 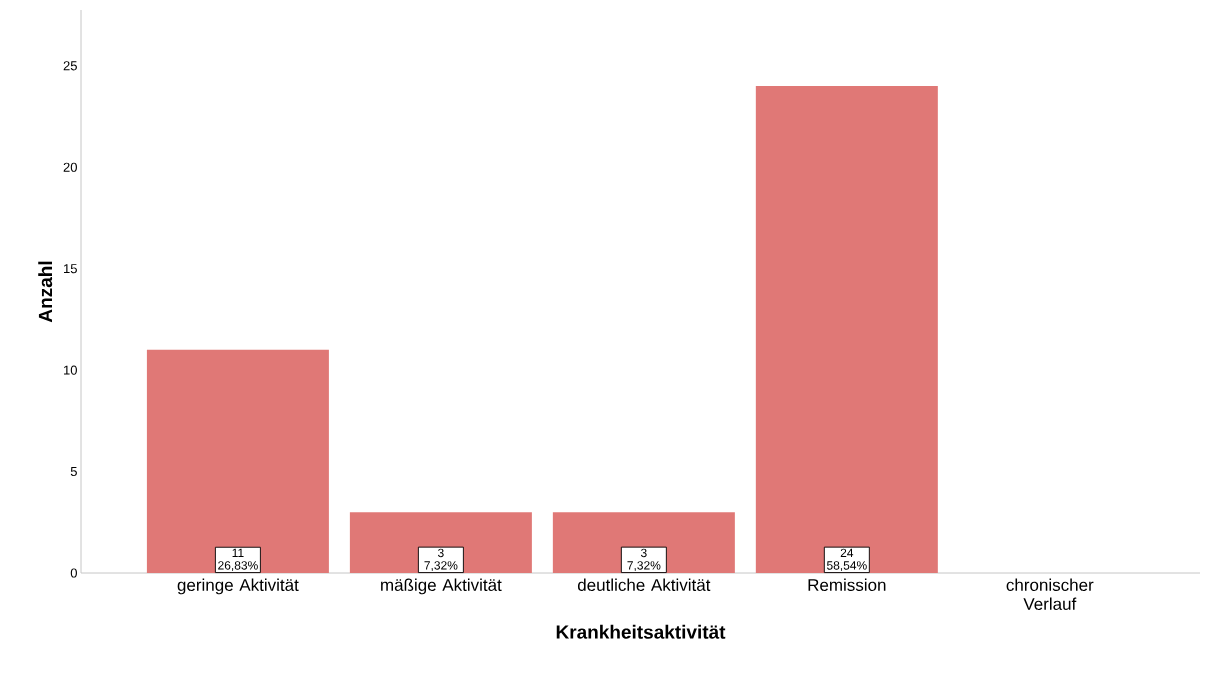 I want to click on y-tick-label: 15, so click(x=70, y=269).